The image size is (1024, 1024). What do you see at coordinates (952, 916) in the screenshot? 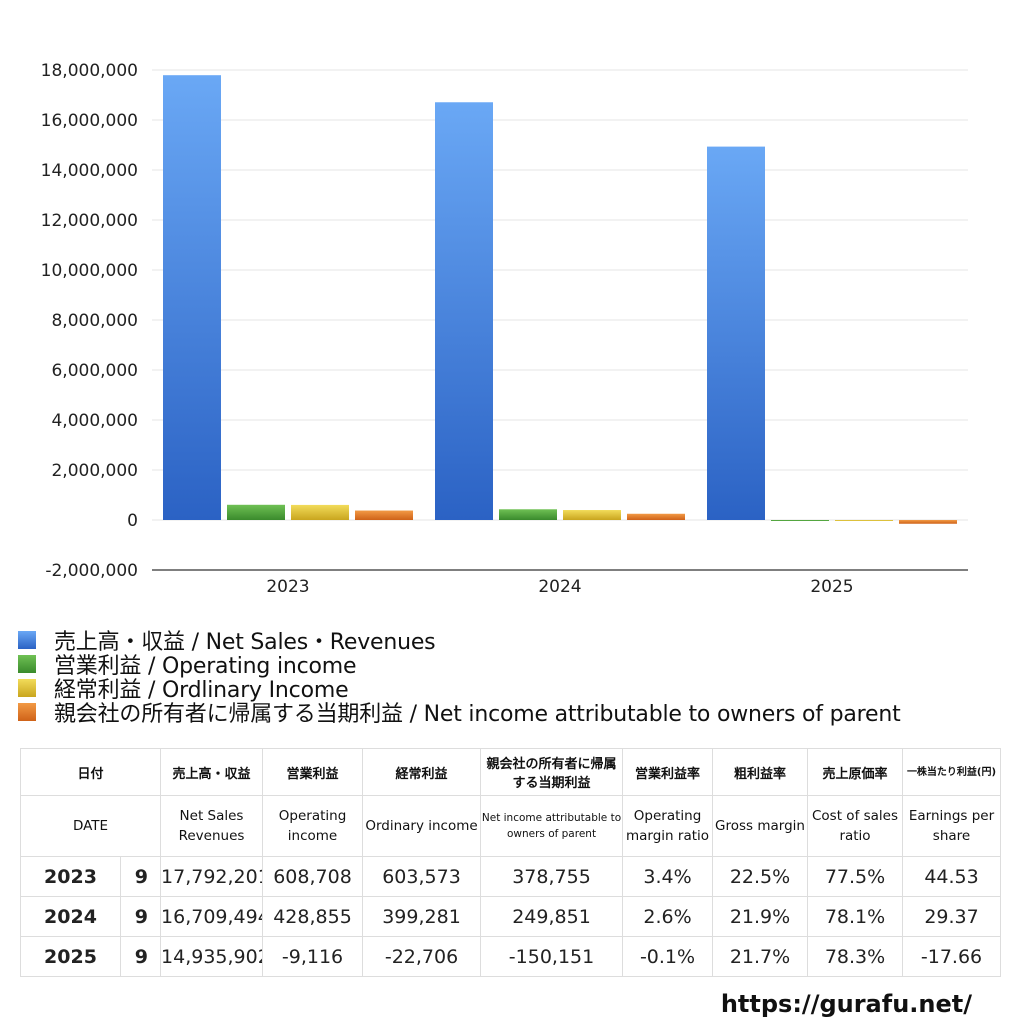
I see `cell-eps: 29.37` at bounding box center [952, 916].